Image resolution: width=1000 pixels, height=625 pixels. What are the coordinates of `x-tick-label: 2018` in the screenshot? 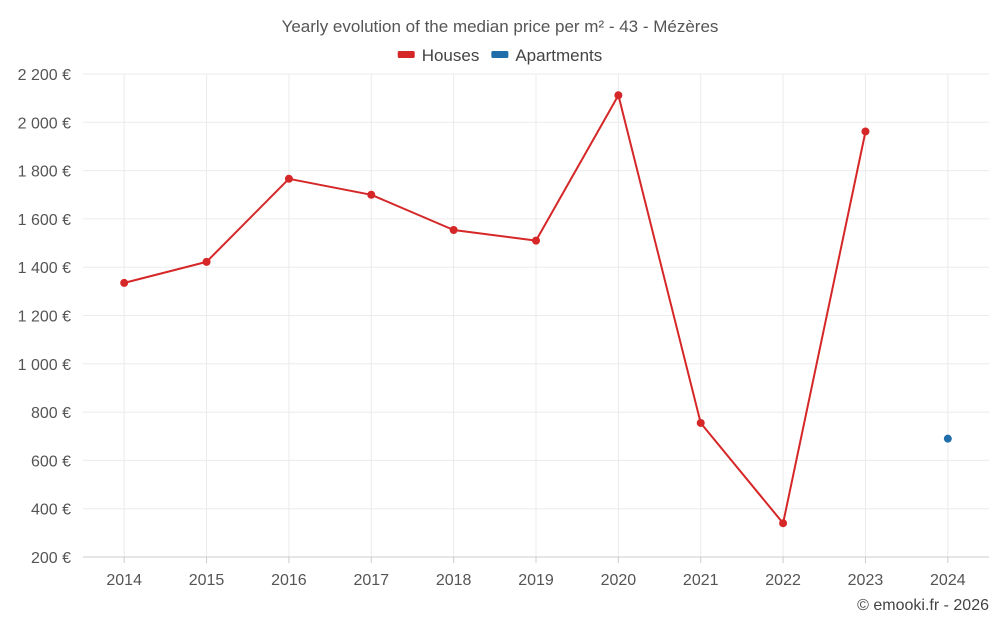 It's located at (454, 580).